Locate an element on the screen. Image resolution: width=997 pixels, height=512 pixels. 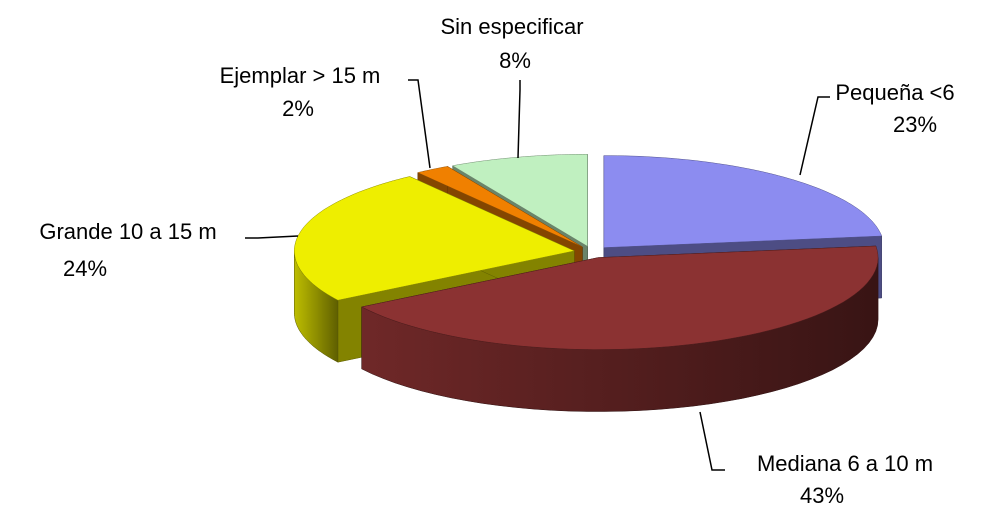
slice-value-label: 8% is located at coordinates (515, 60).